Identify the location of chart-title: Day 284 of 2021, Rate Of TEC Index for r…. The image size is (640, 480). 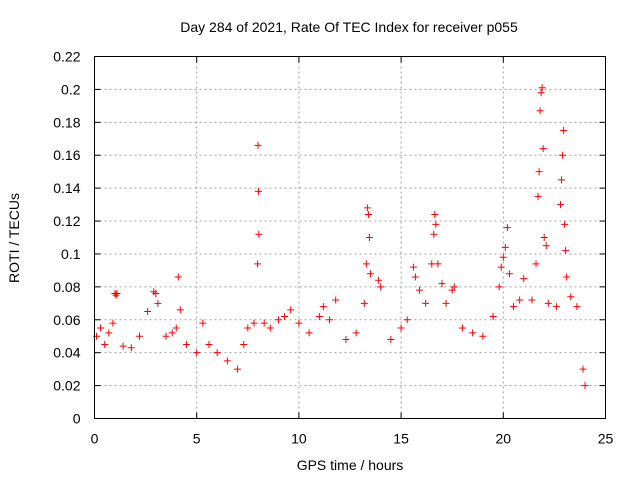
(349, 27).